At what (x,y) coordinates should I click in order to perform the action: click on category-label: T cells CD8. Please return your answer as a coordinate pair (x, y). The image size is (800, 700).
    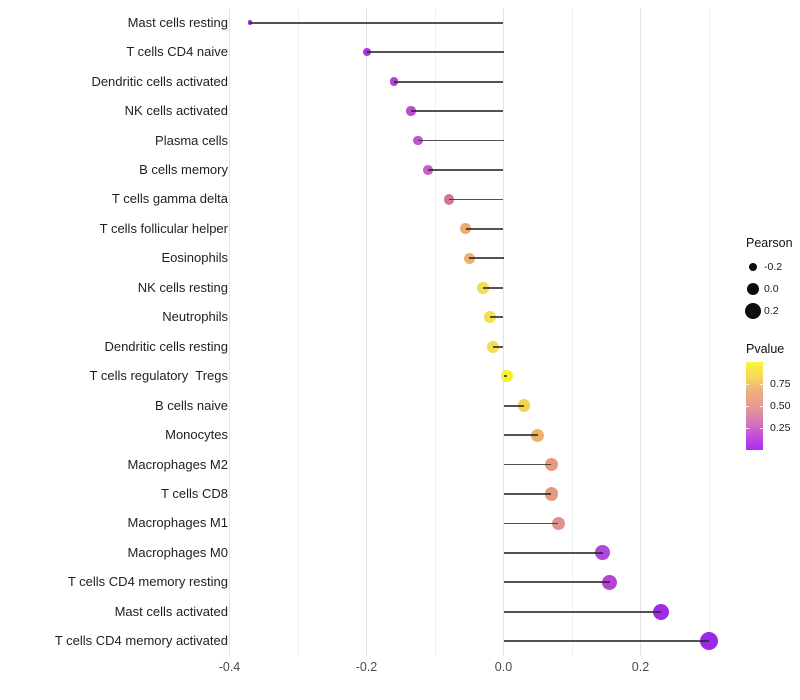
    Looking at the image, I should click on (194, 493).